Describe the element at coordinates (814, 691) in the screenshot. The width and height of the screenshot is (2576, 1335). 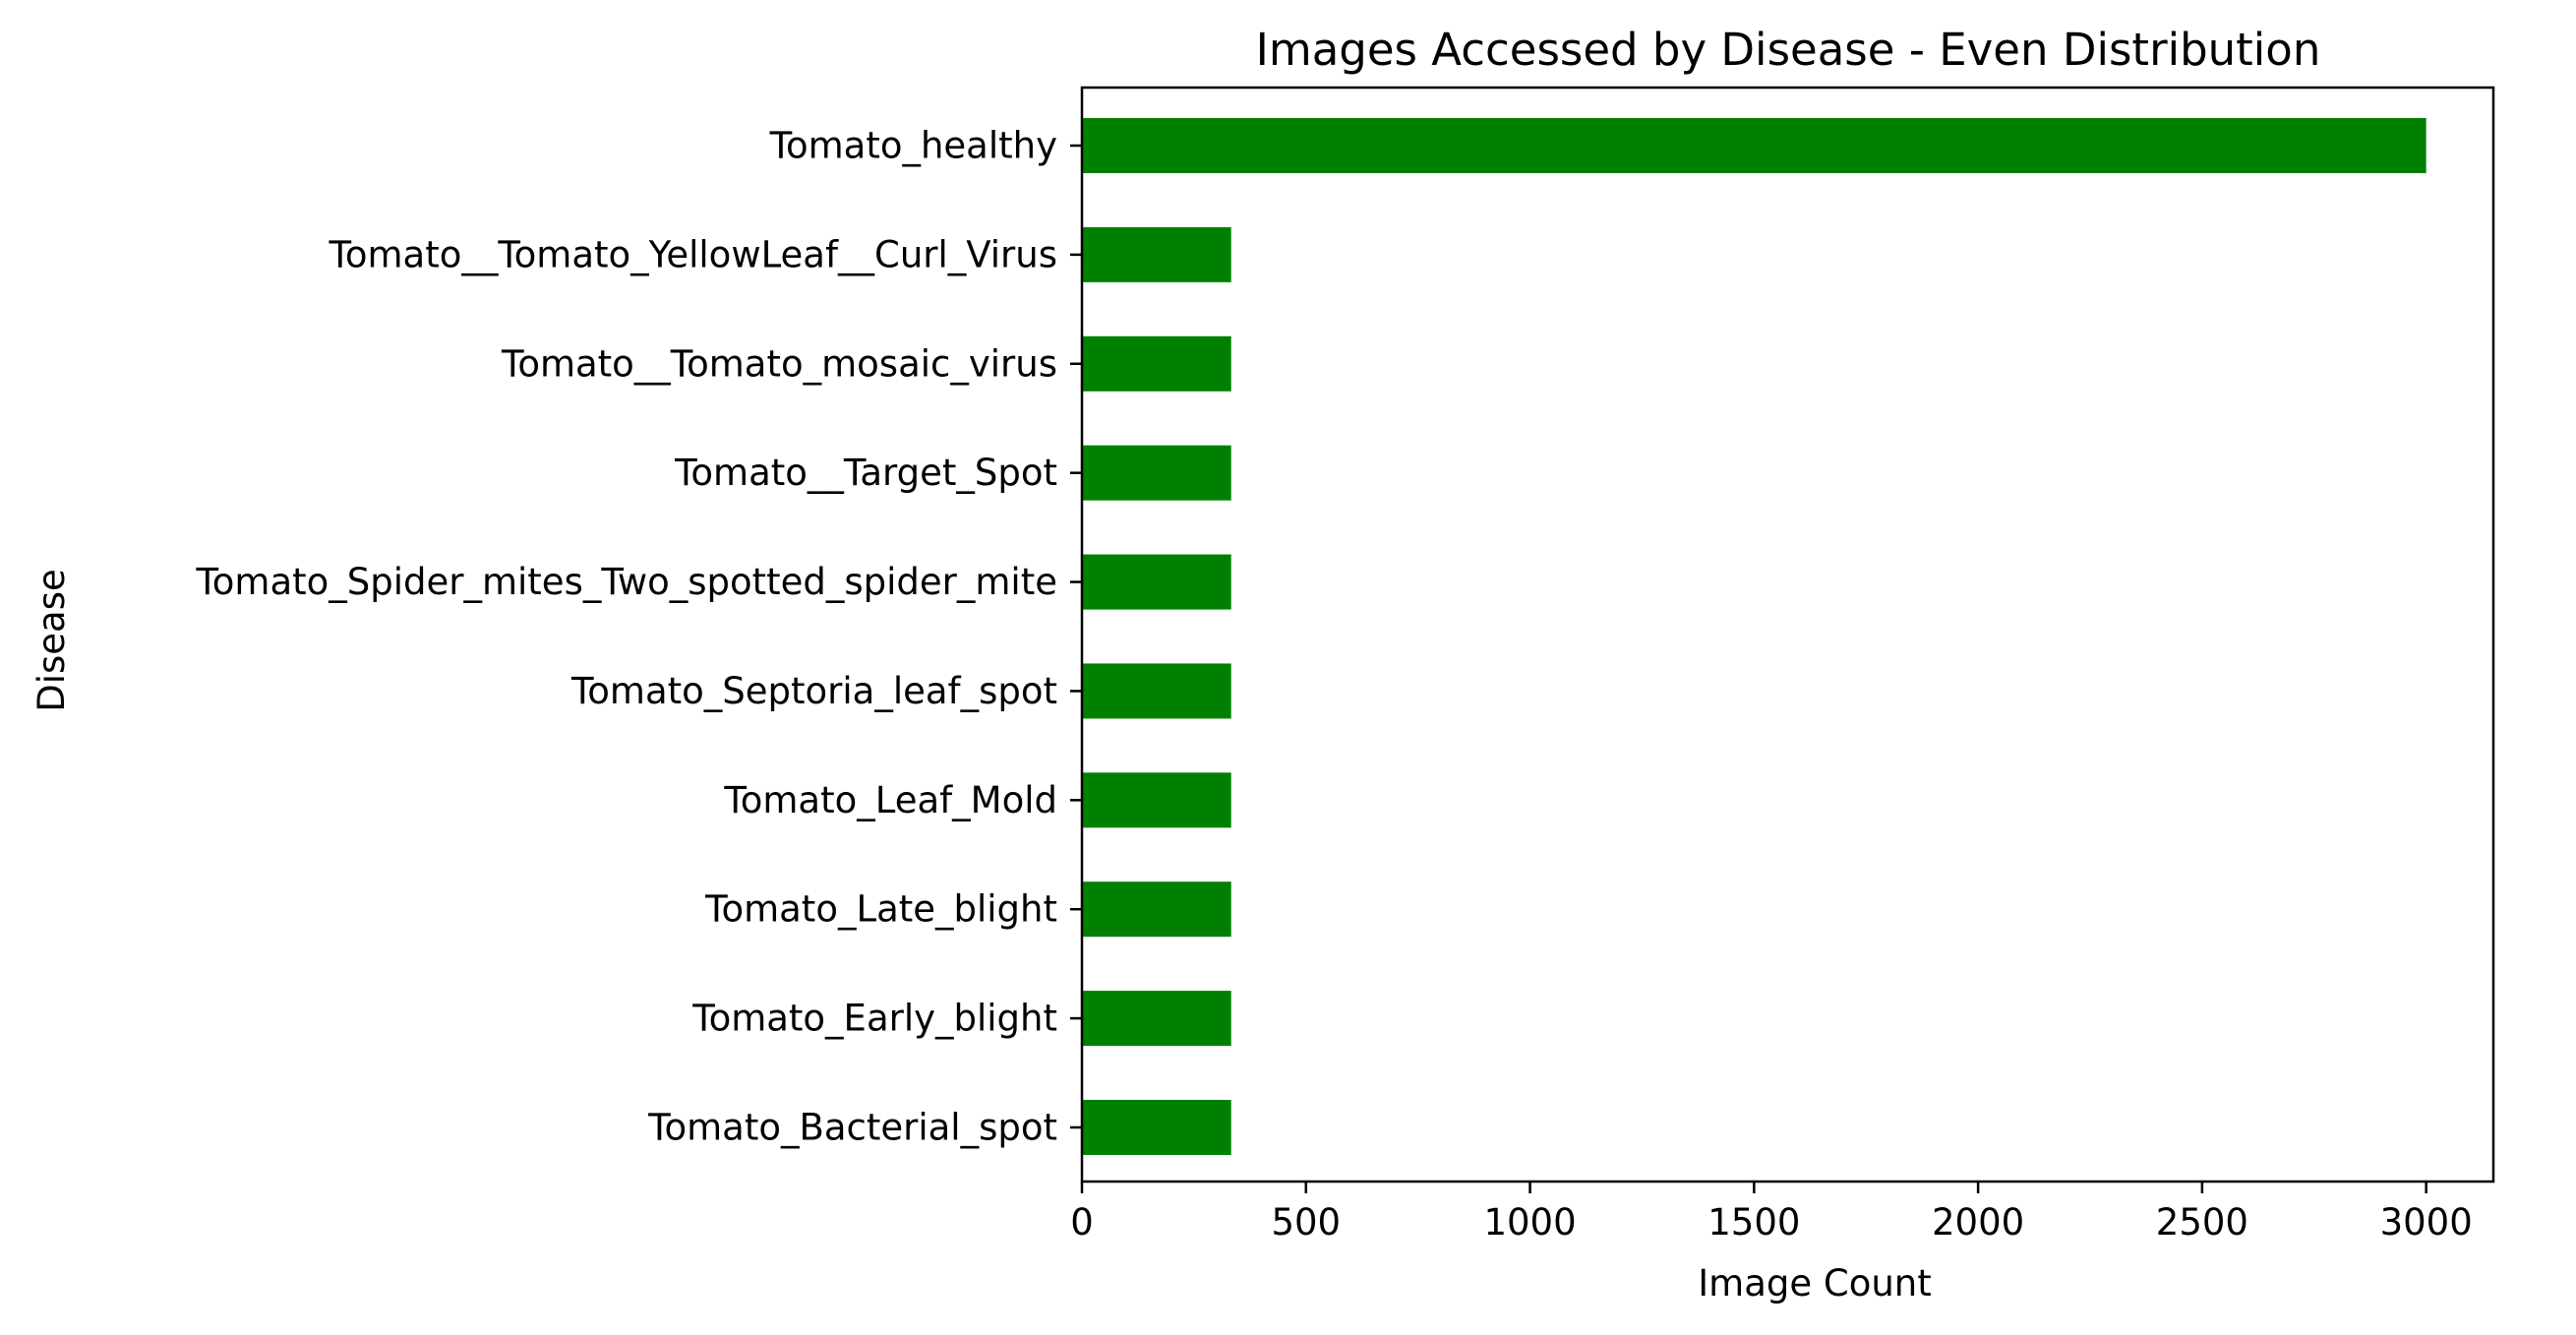
I see `y-tick-label: Tomato_Septoria_leaf_spot` at that location.